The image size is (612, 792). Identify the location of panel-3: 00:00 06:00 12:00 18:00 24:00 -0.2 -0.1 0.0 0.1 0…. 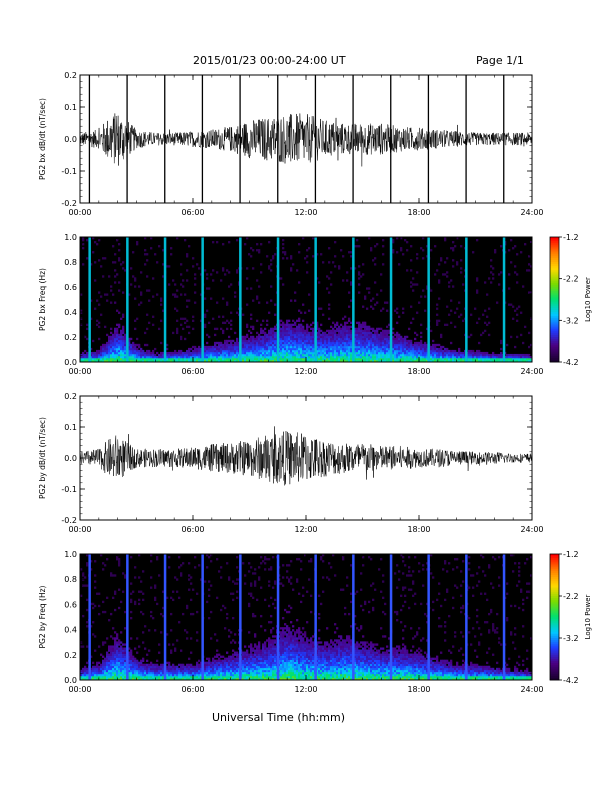
(291, 463).